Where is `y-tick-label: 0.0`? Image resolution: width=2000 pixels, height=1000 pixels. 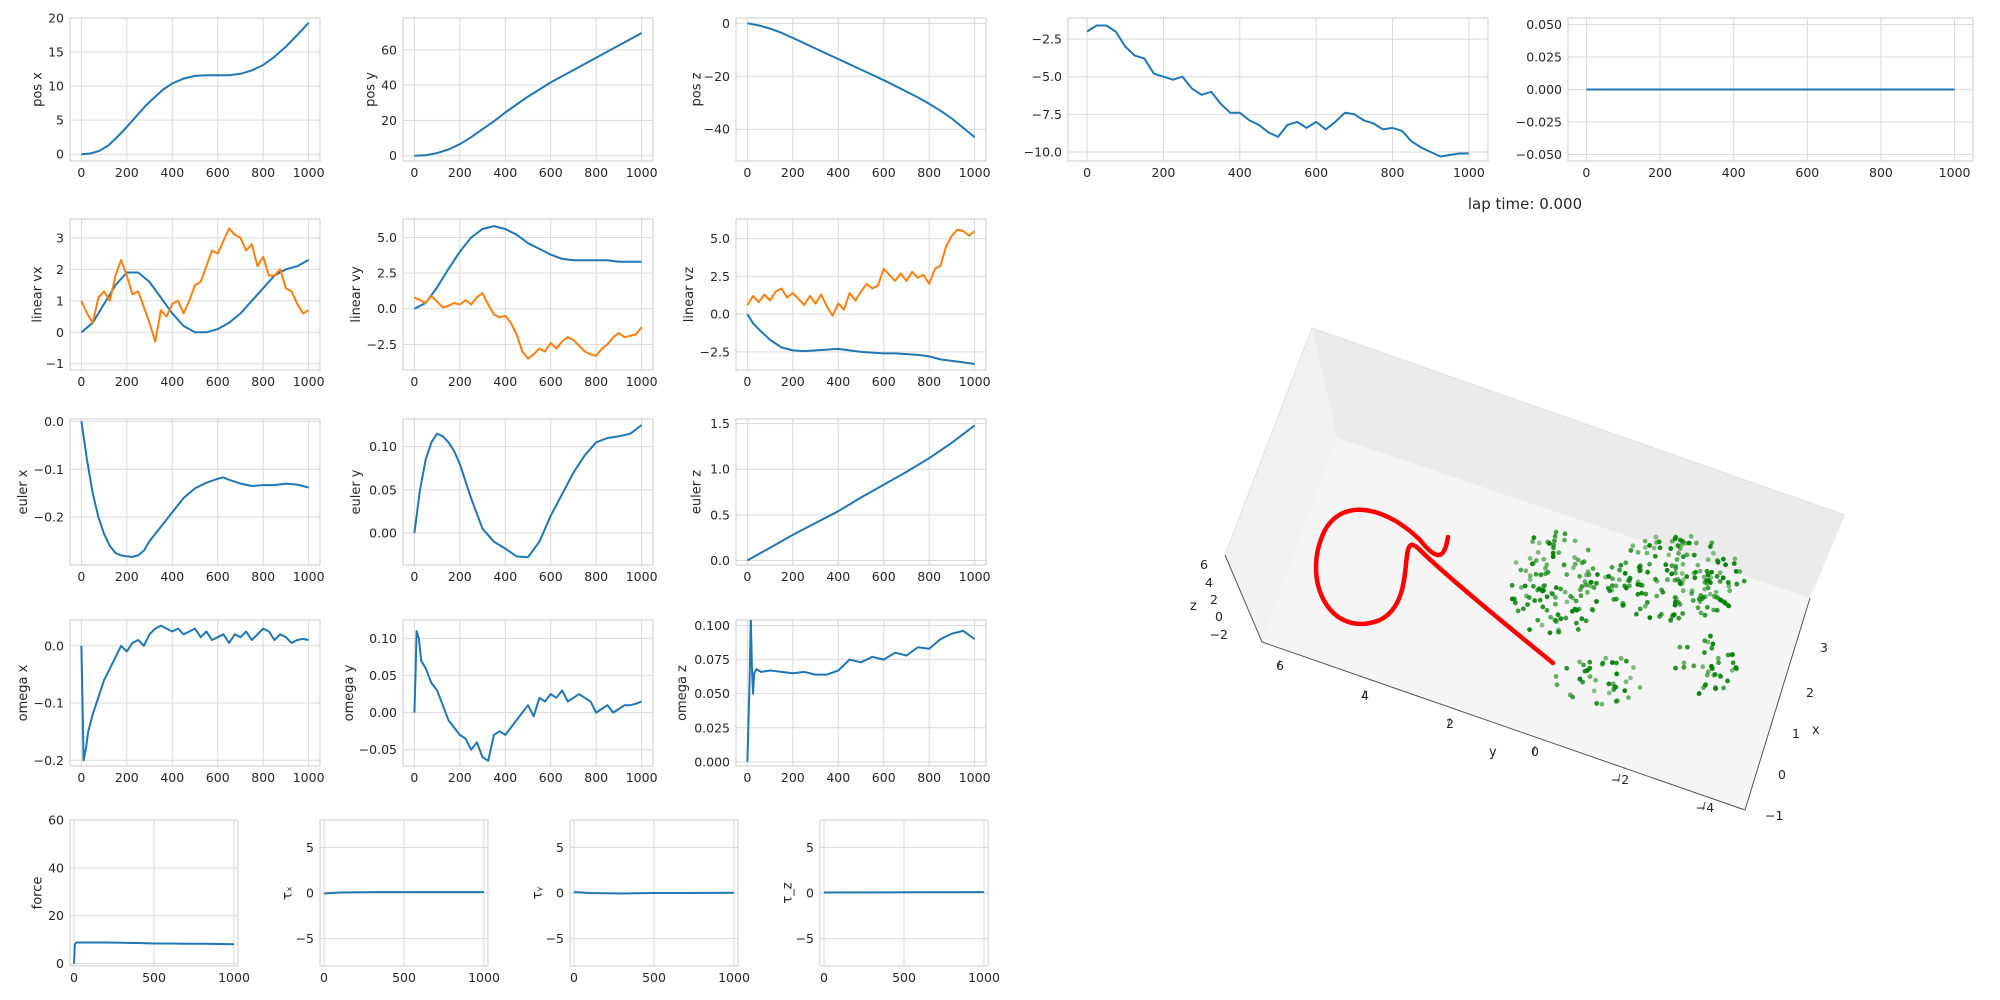 y-tick-label: 0.0 is located at coordinates (54, 421).